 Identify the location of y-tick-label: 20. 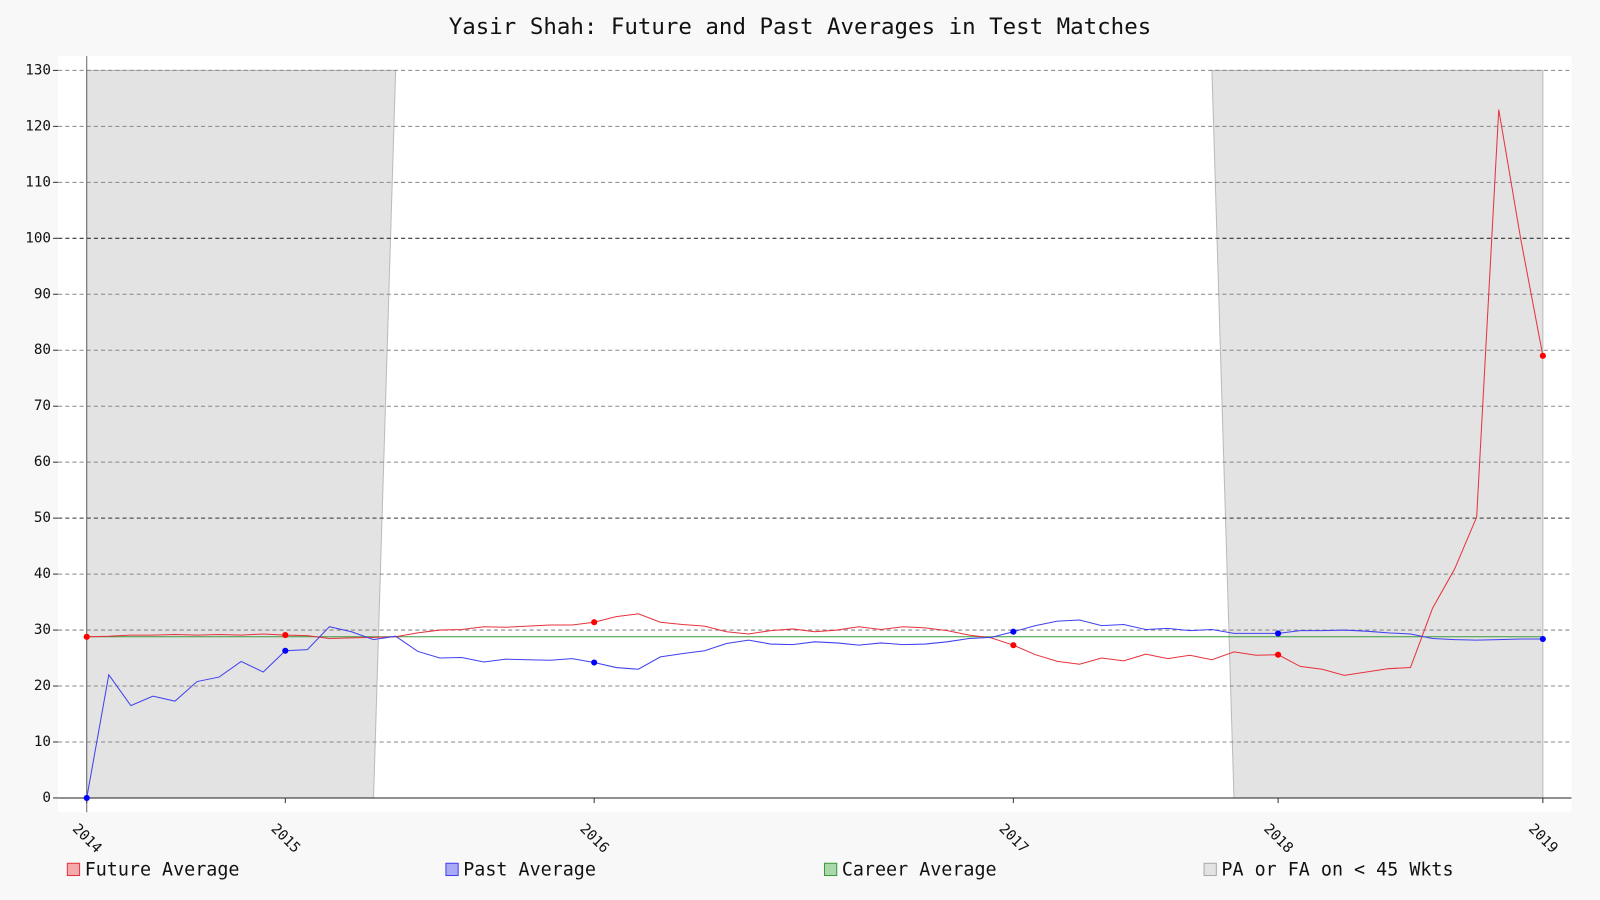
(42, 686).